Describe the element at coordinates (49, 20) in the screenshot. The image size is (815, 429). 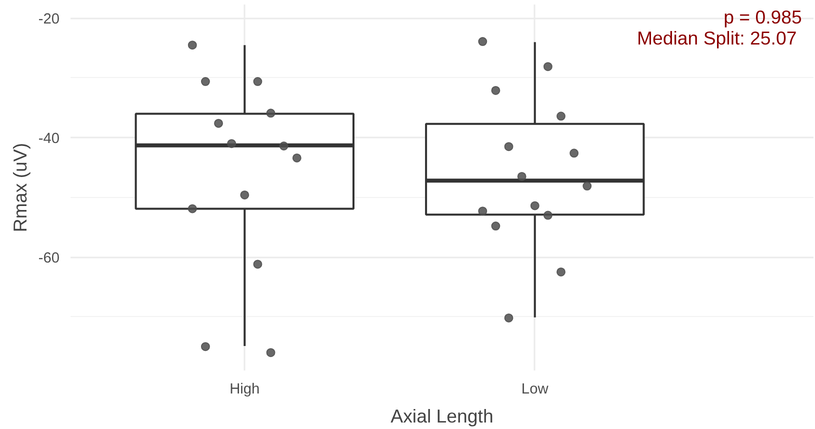
I see `y-tick-label: -20` at that location.